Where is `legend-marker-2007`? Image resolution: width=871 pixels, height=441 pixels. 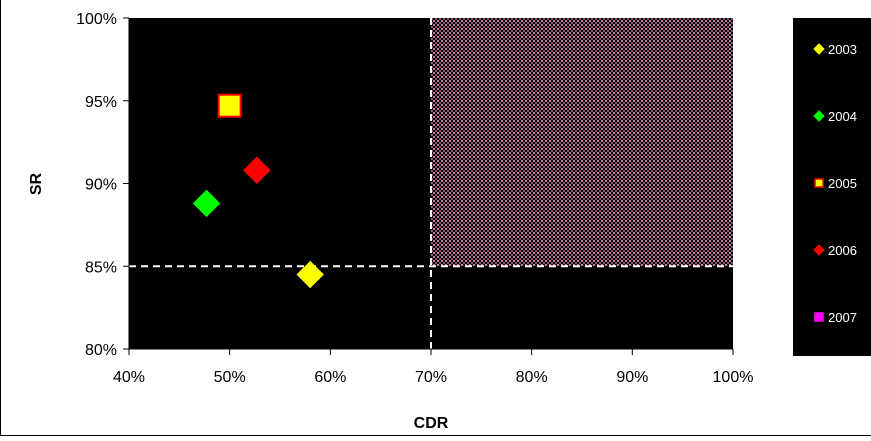 legend-marker-2007 is located at coordinates (819, 317).